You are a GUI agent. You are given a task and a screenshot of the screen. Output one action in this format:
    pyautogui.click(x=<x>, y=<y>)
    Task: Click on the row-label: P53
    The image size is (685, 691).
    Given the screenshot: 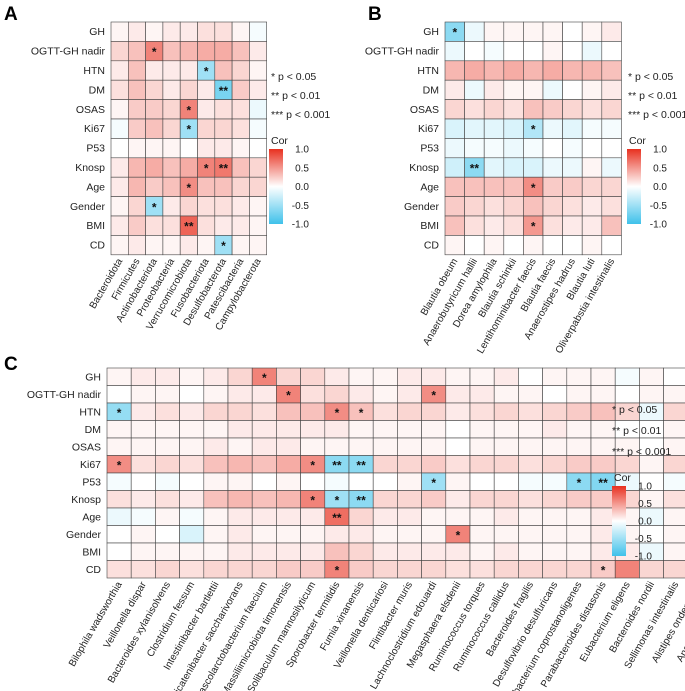 What is the action you would take?
    pyautogui.click(x=429, y=149)
    